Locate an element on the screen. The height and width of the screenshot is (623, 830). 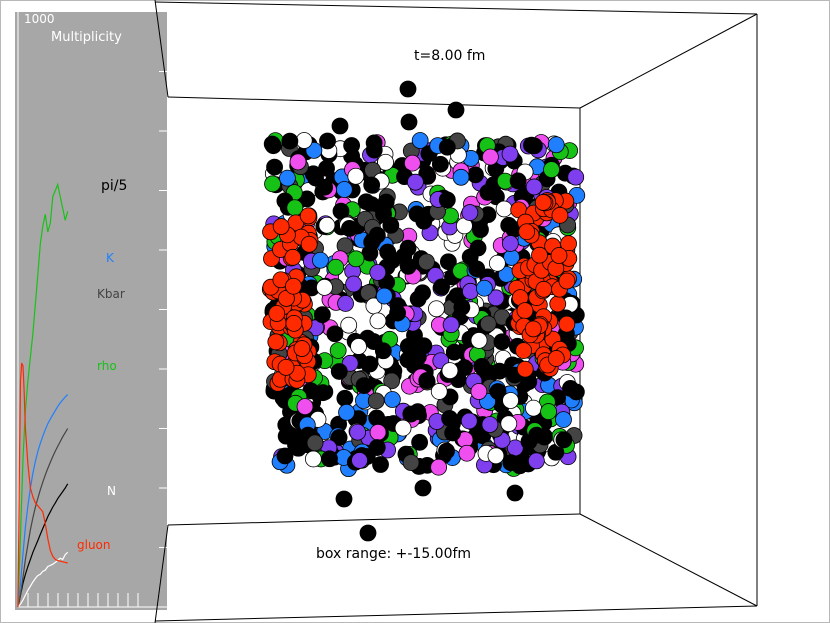
legend-pi: pi/5 is located at coordinates (114, 186).